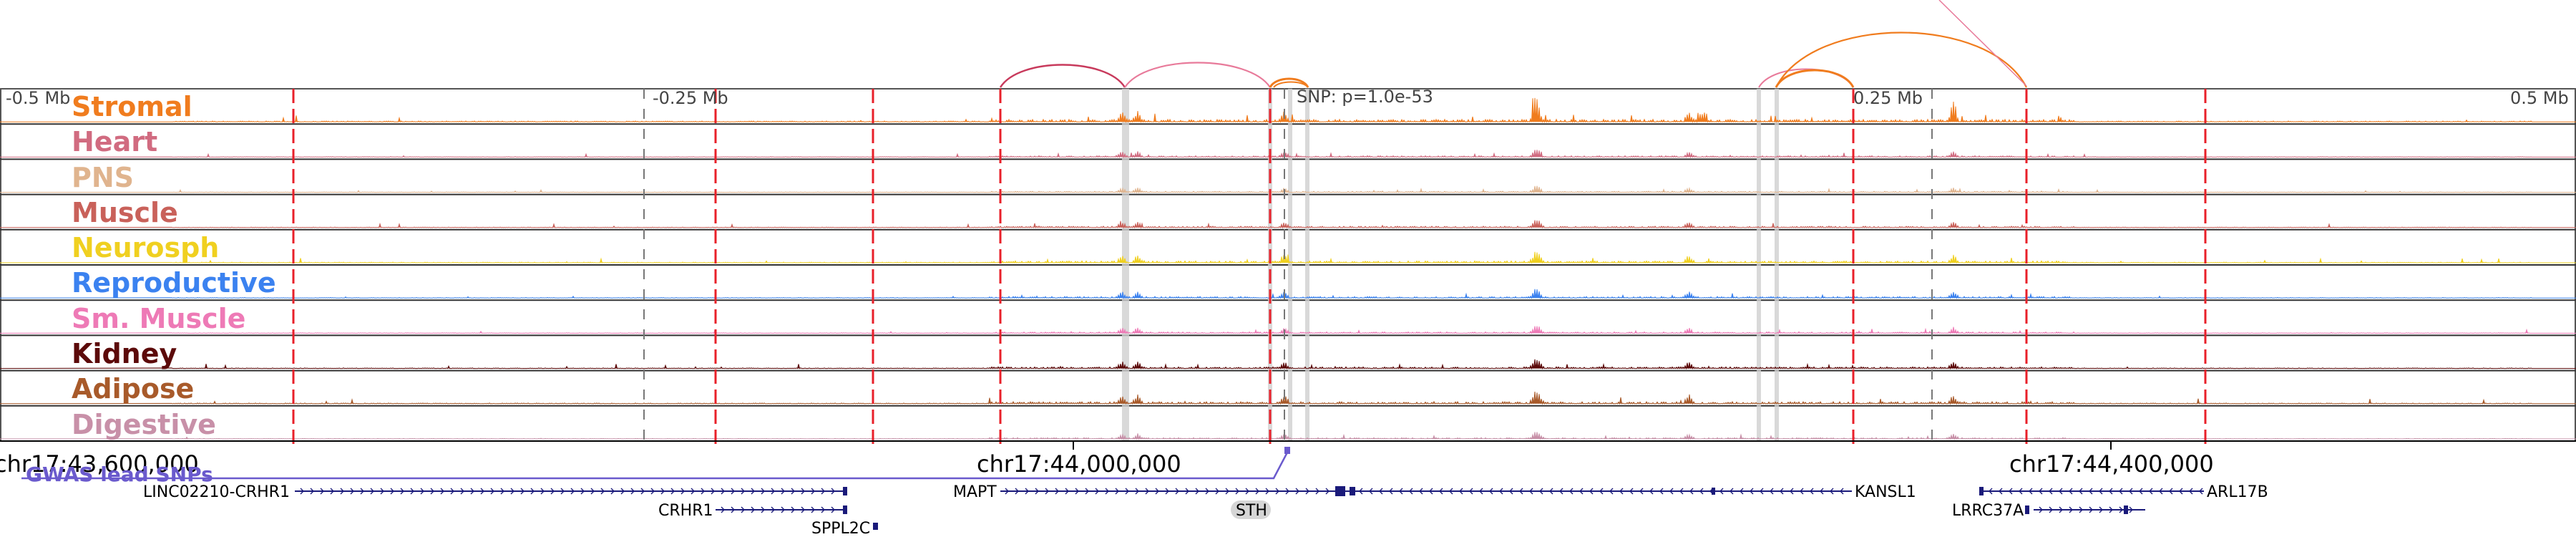 Image resolution: width=2576 pixels, height=537 pixels. I want to click on gene-exon-mapt, so click(1340, 491).